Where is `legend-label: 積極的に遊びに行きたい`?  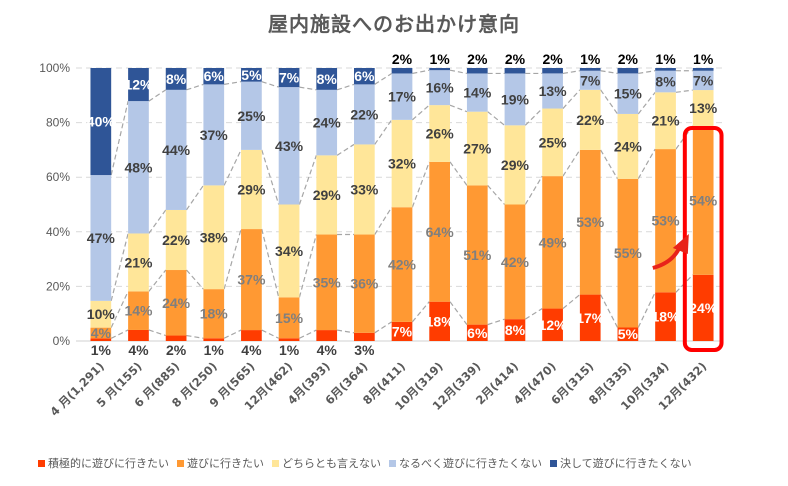 legend-label: 積極的に遊びに行きたい is located at coordinates (108, 463).